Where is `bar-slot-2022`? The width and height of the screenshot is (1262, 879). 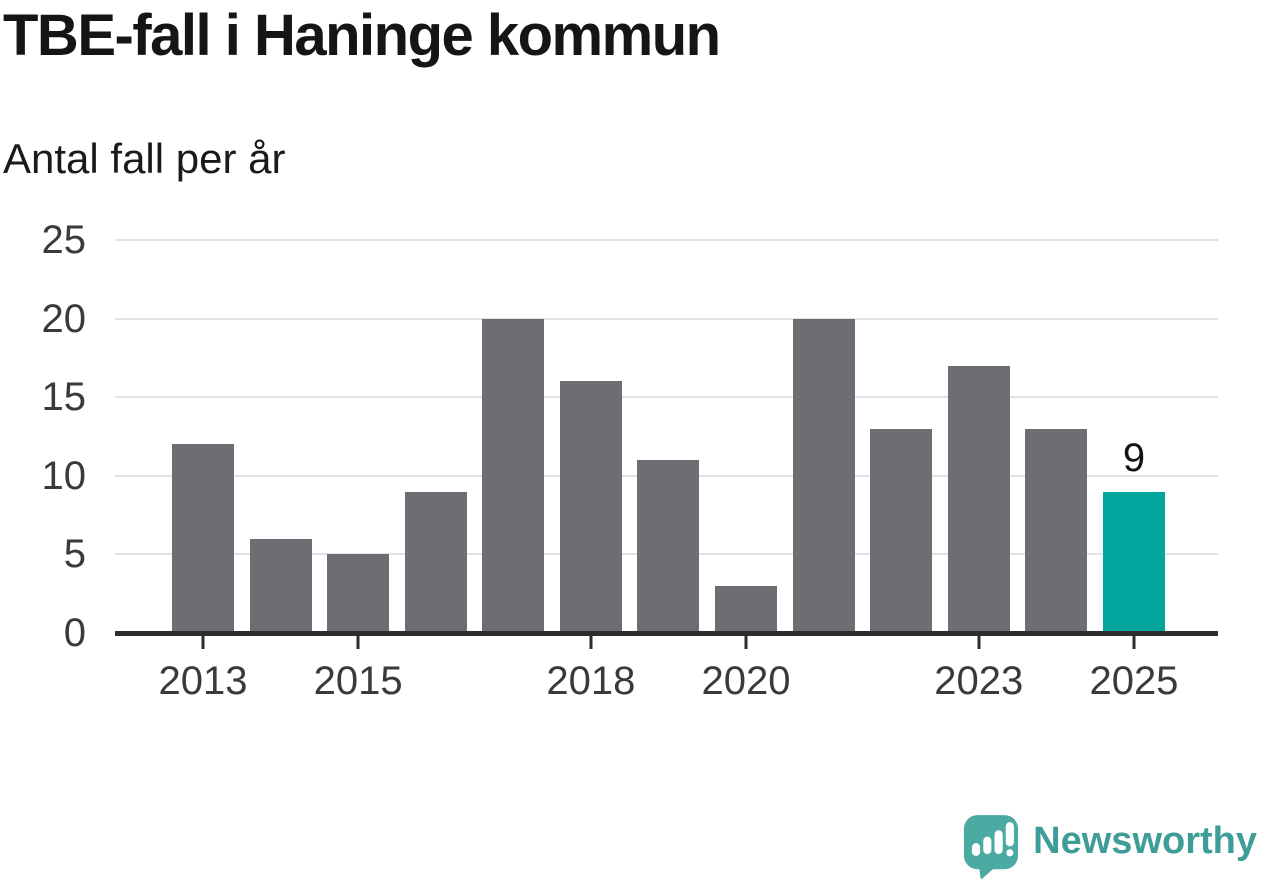
bar-slot-2022 is located at coordinates (901, 436).